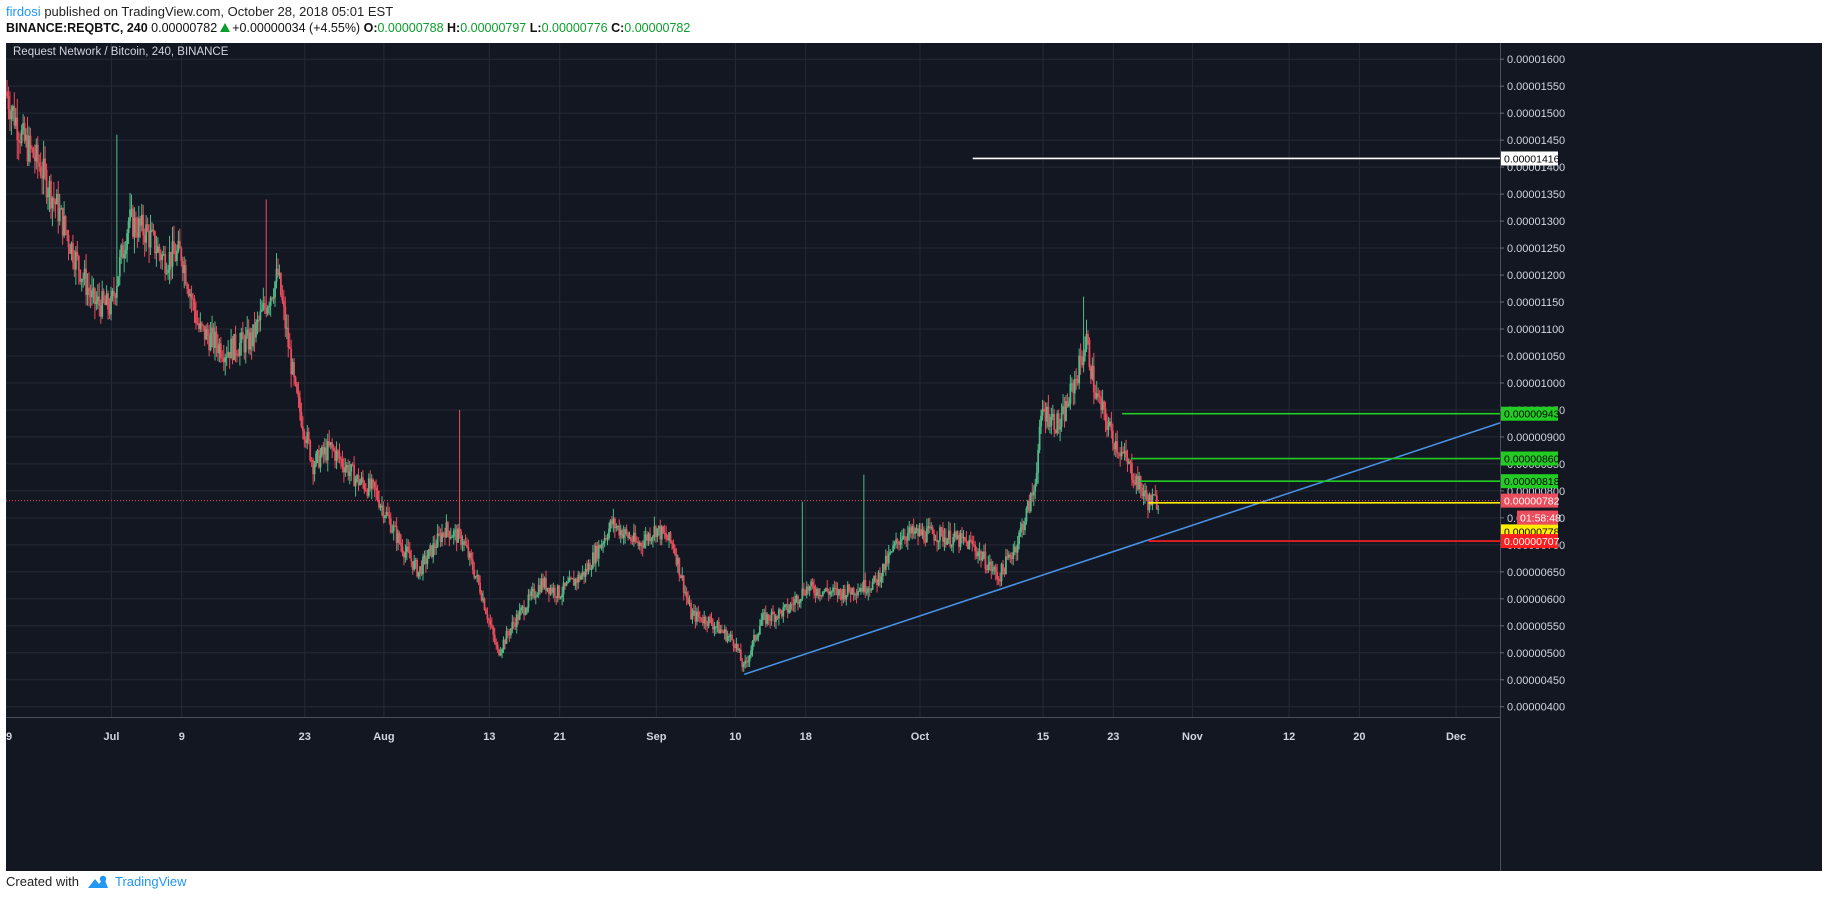 The image size is (1828, 899). I want to click on price-tick-label: 0.00001600, so click(1536, 60).